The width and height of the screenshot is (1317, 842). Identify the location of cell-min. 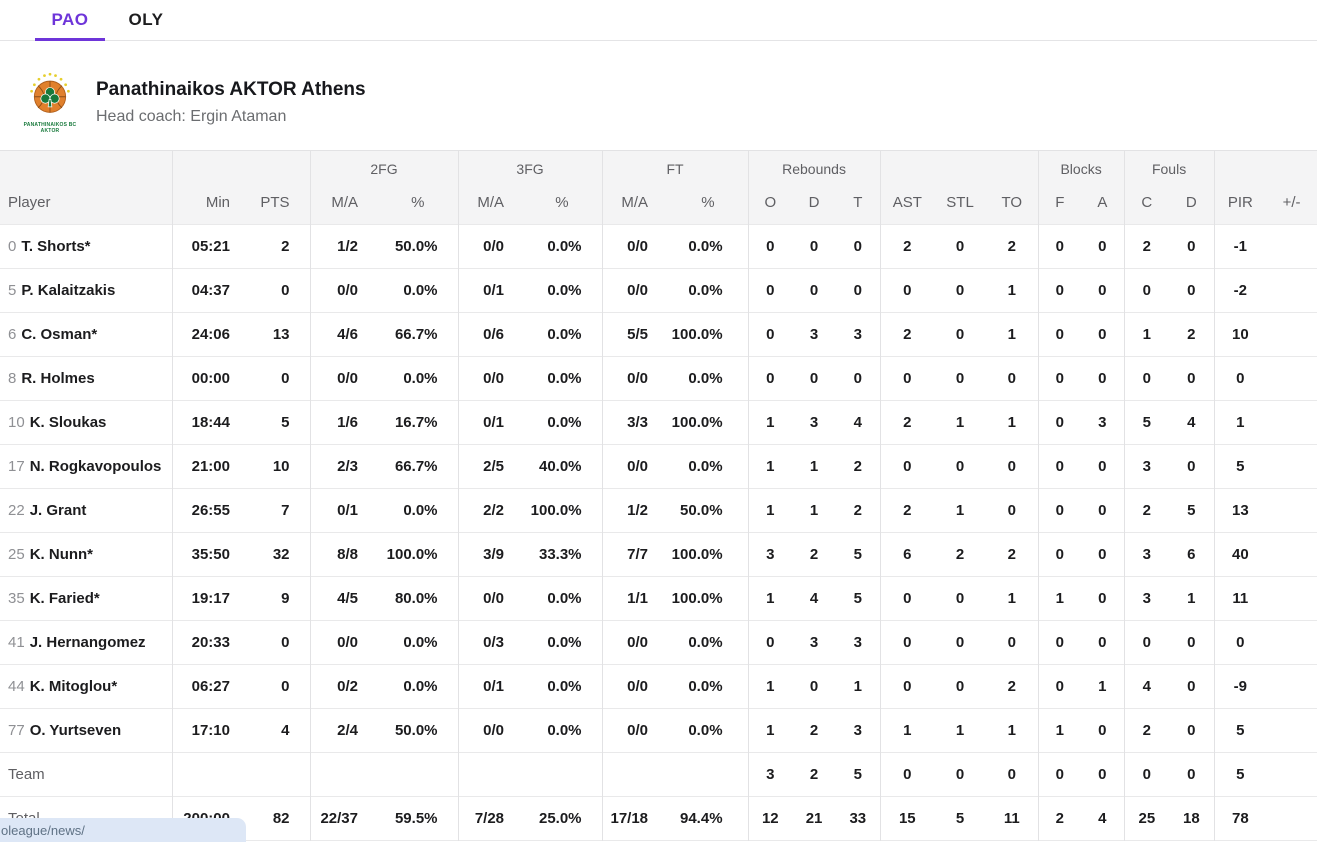
(205, 774).